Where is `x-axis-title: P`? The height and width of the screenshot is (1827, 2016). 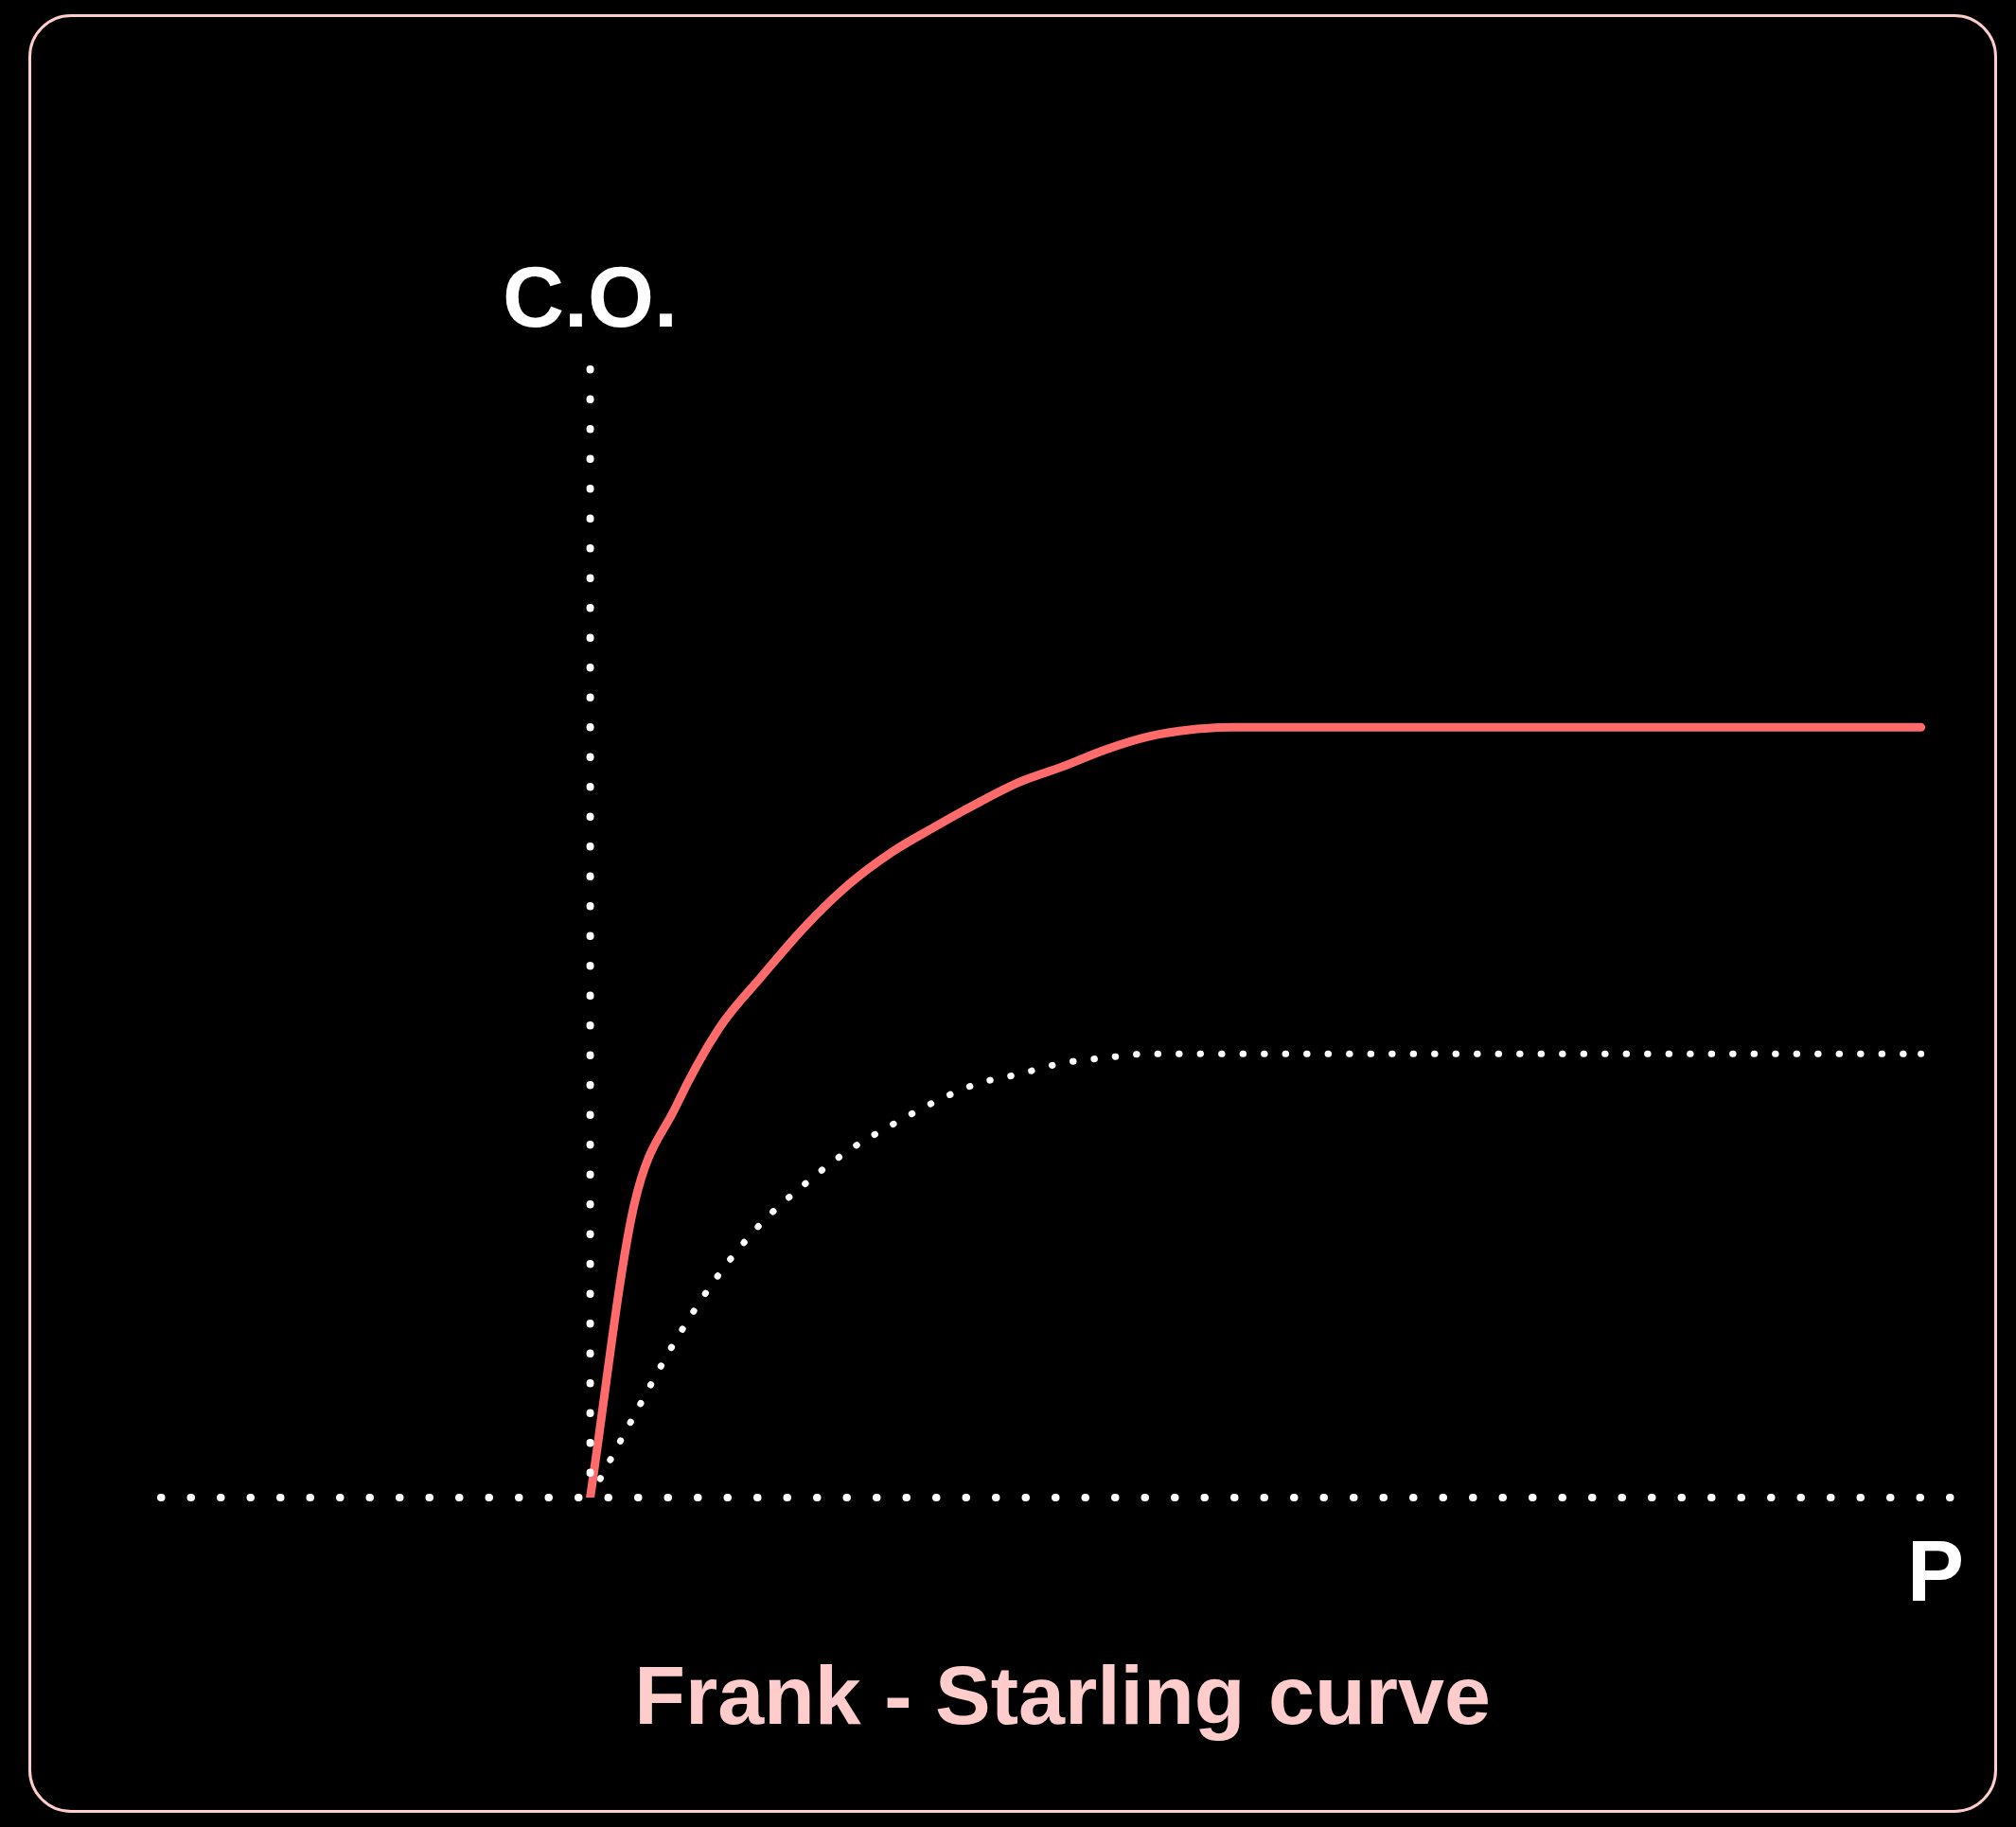 x-axis-title: P is located at coordinates (1935, 1572).